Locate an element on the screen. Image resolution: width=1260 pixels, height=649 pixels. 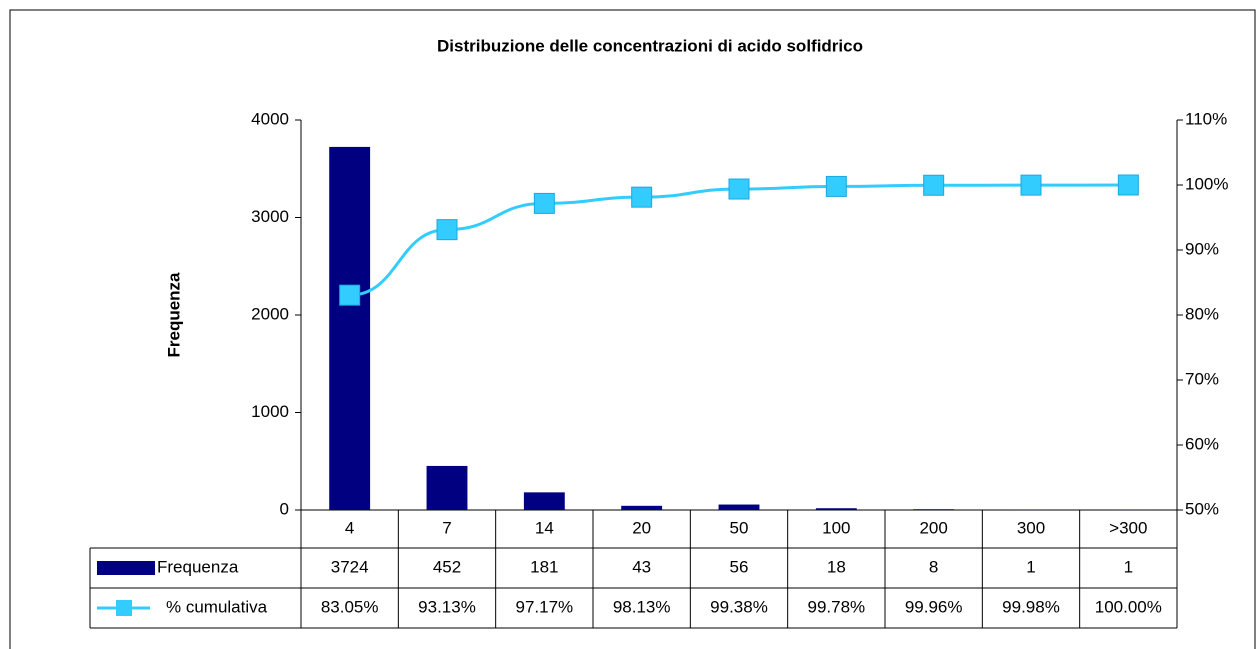
table-value: 99.78% is located at coordinates (836, 606).